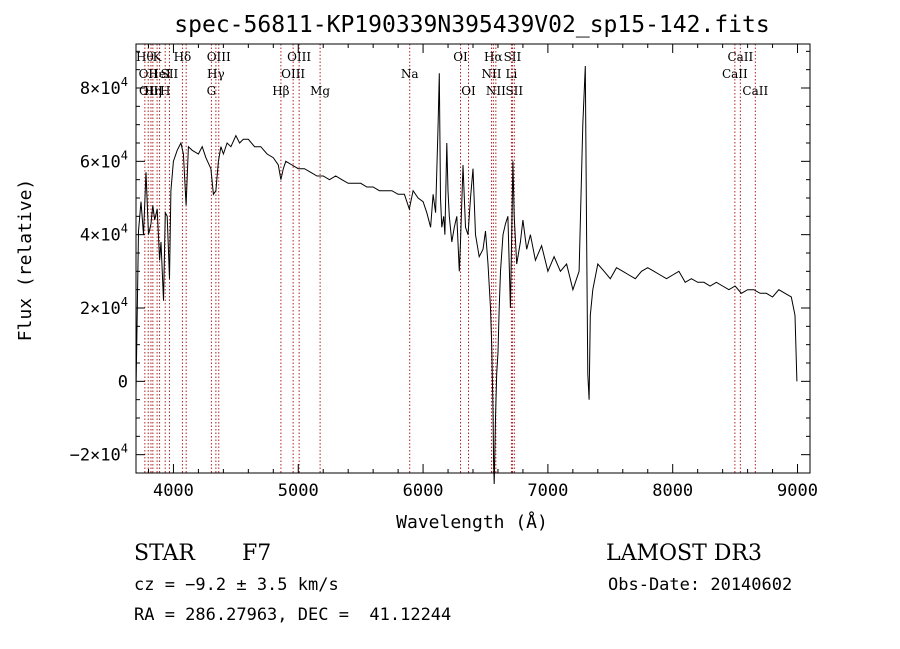 The image size is (900, 649). I want to click on x-tick-label: 4000, so click(173, 491).